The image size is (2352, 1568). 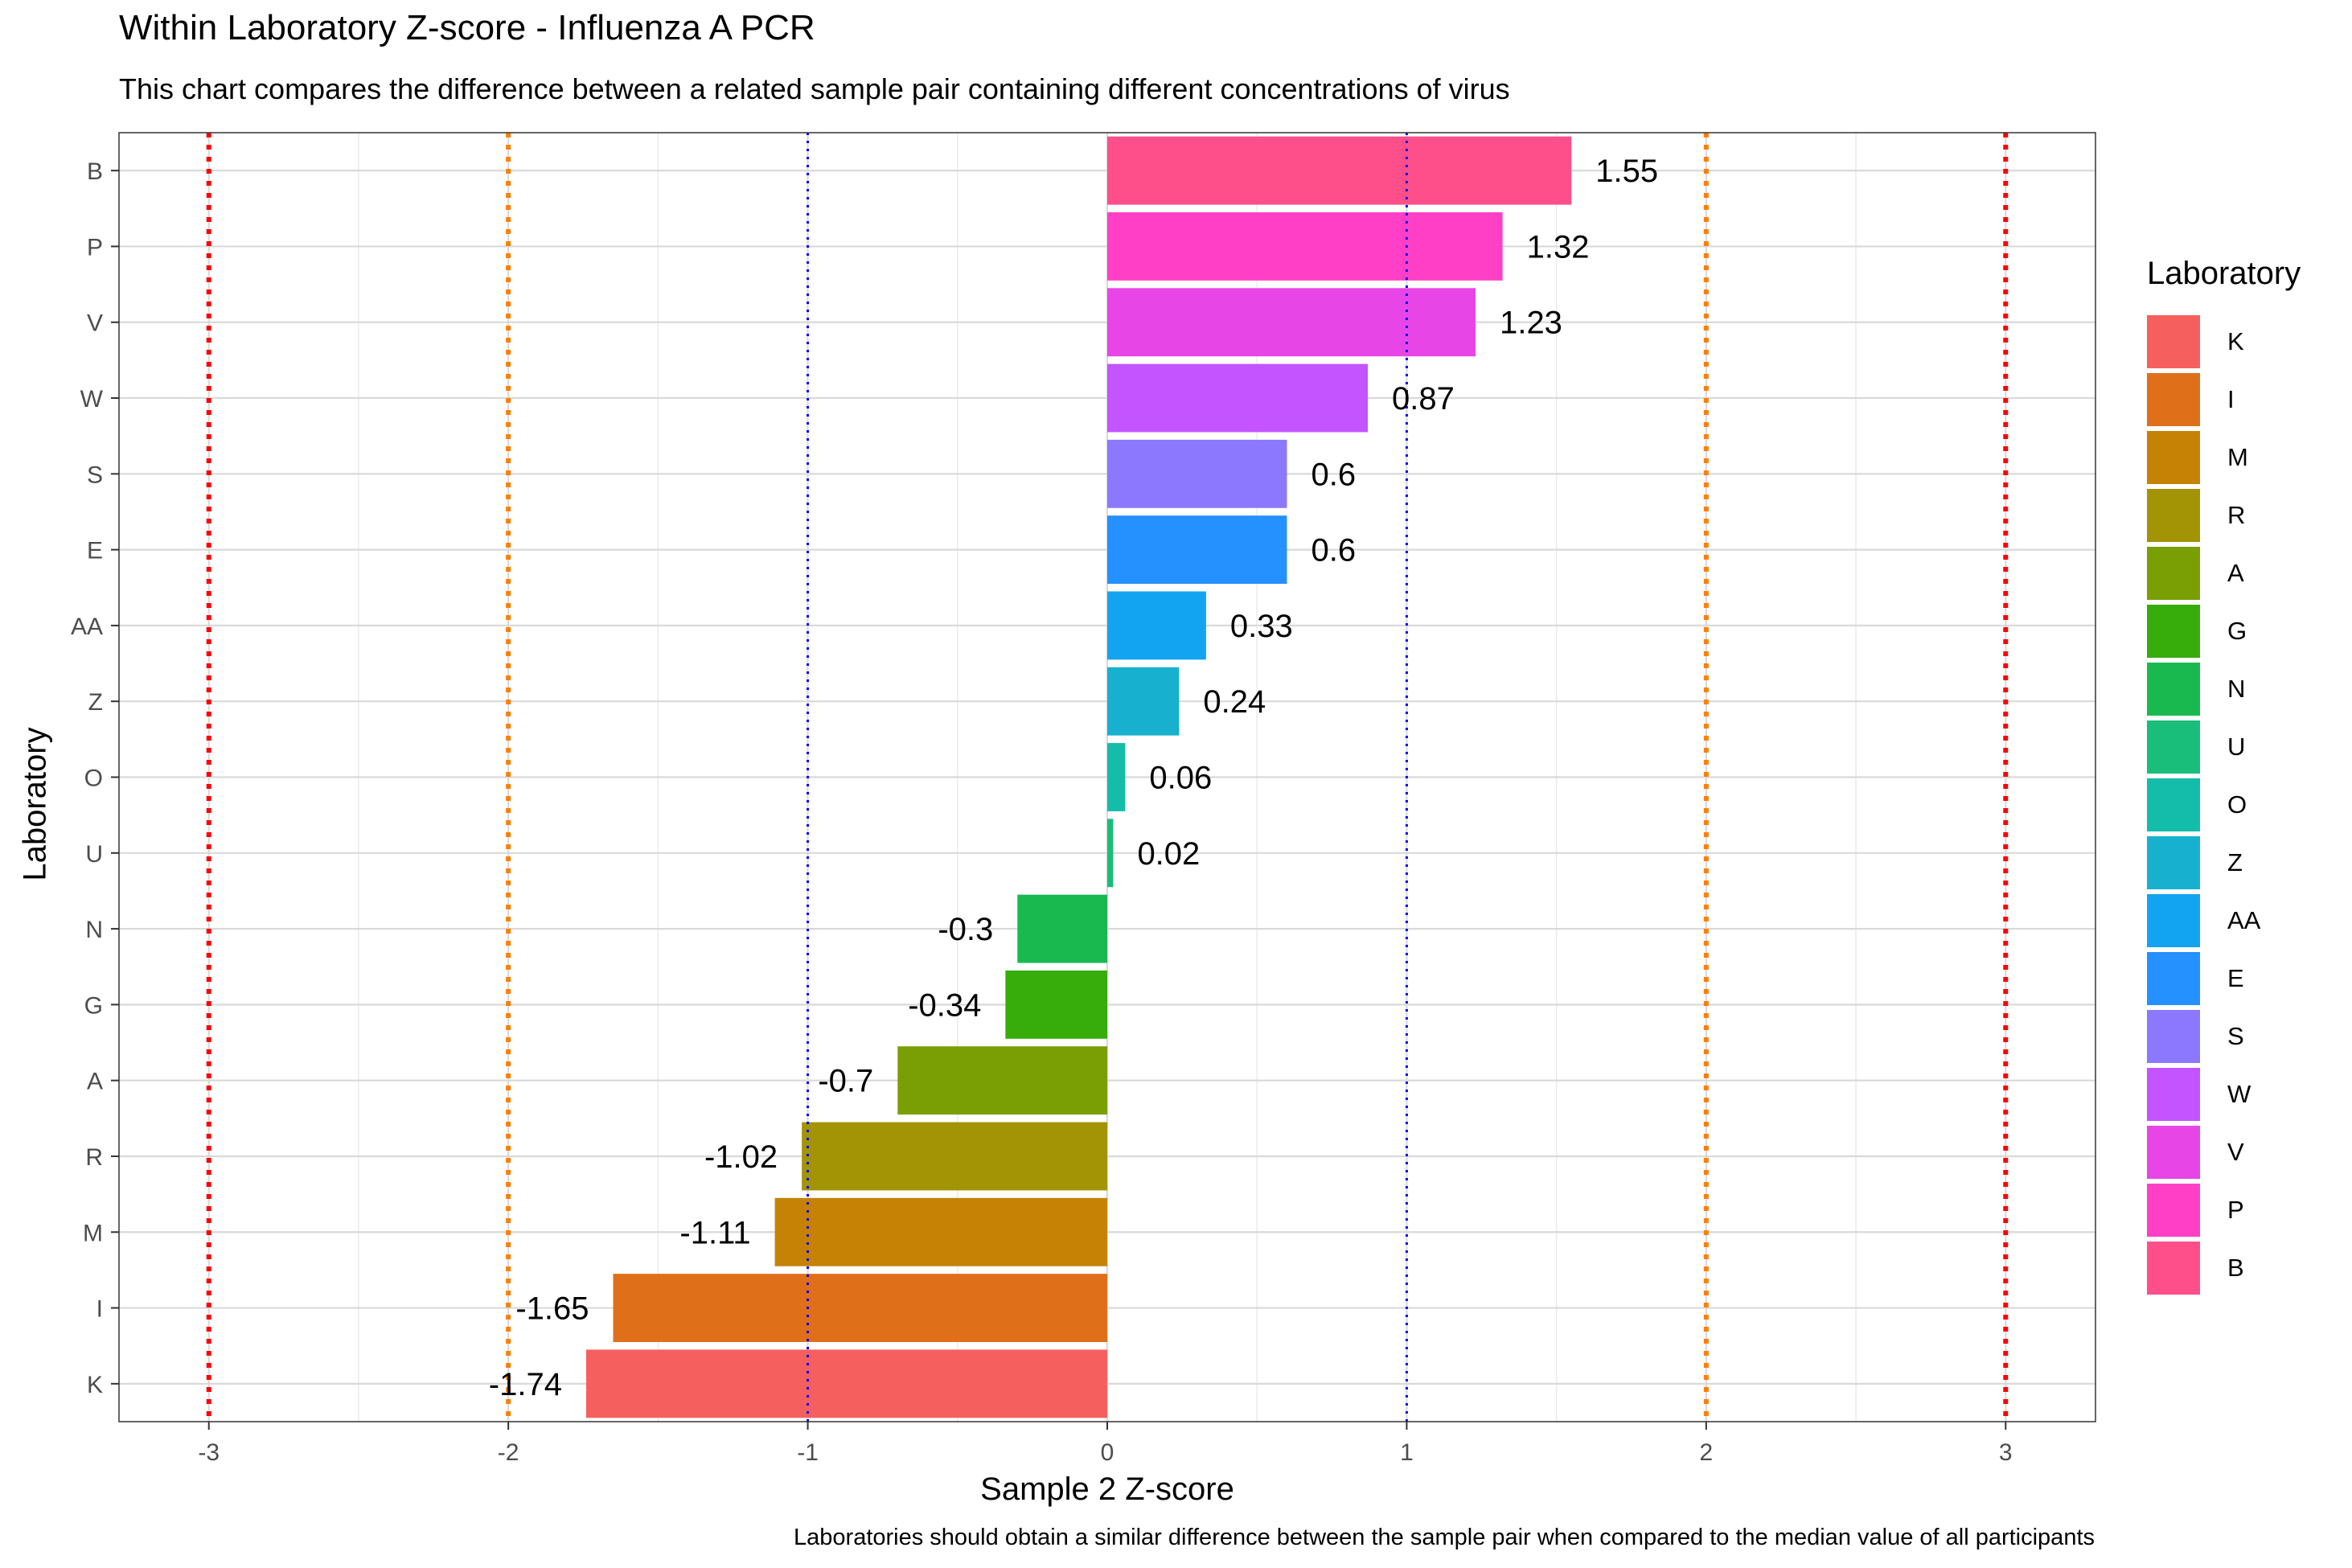 I want to click on bar-z, so click(x=1143, y=701).